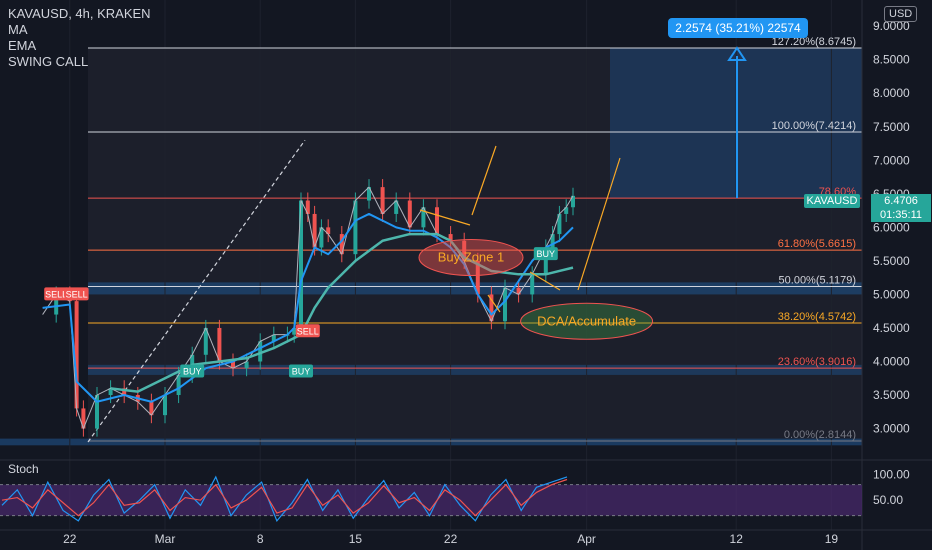  I want to click on legend-item-swing-call: SWING CALL, so click(48, 61).